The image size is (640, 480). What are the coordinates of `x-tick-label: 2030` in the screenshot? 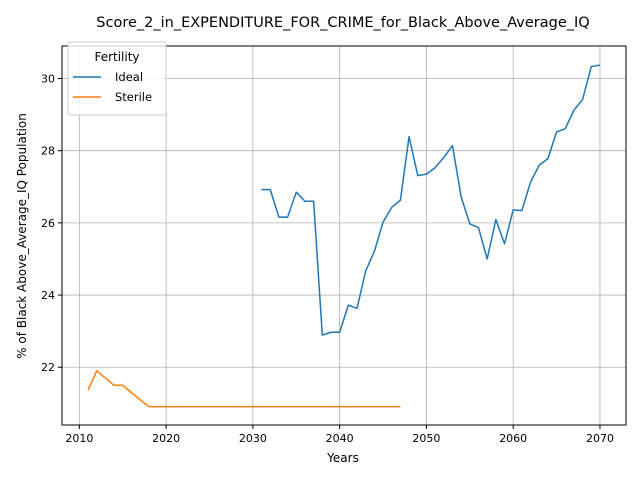 It's located at (253, 438).